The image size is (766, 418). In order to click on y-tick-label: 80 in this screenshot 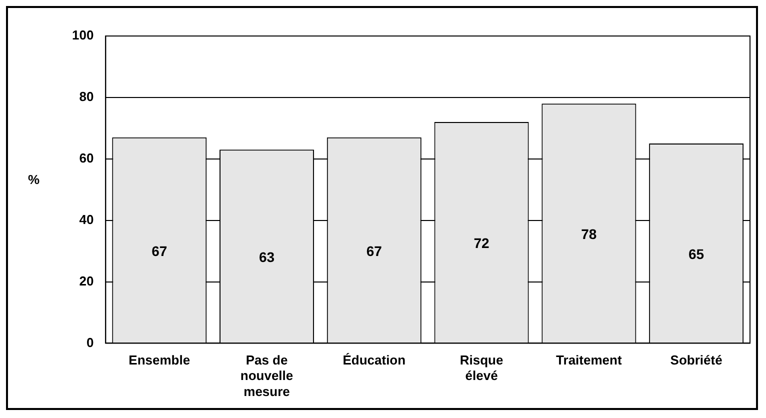, I will do `click(86, 96)`.